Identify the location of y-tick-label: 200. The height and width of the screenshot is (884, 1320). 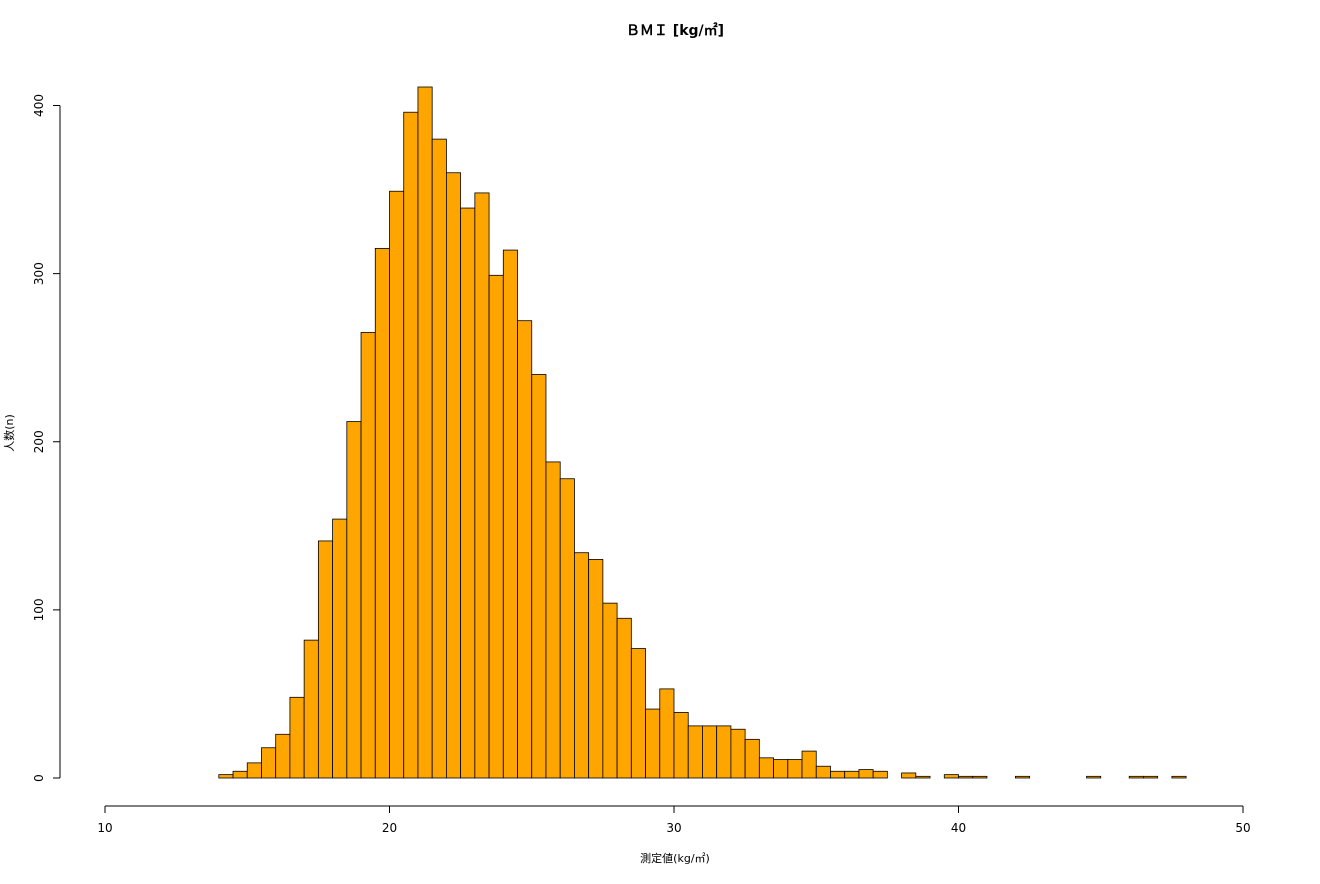
(39, 441).